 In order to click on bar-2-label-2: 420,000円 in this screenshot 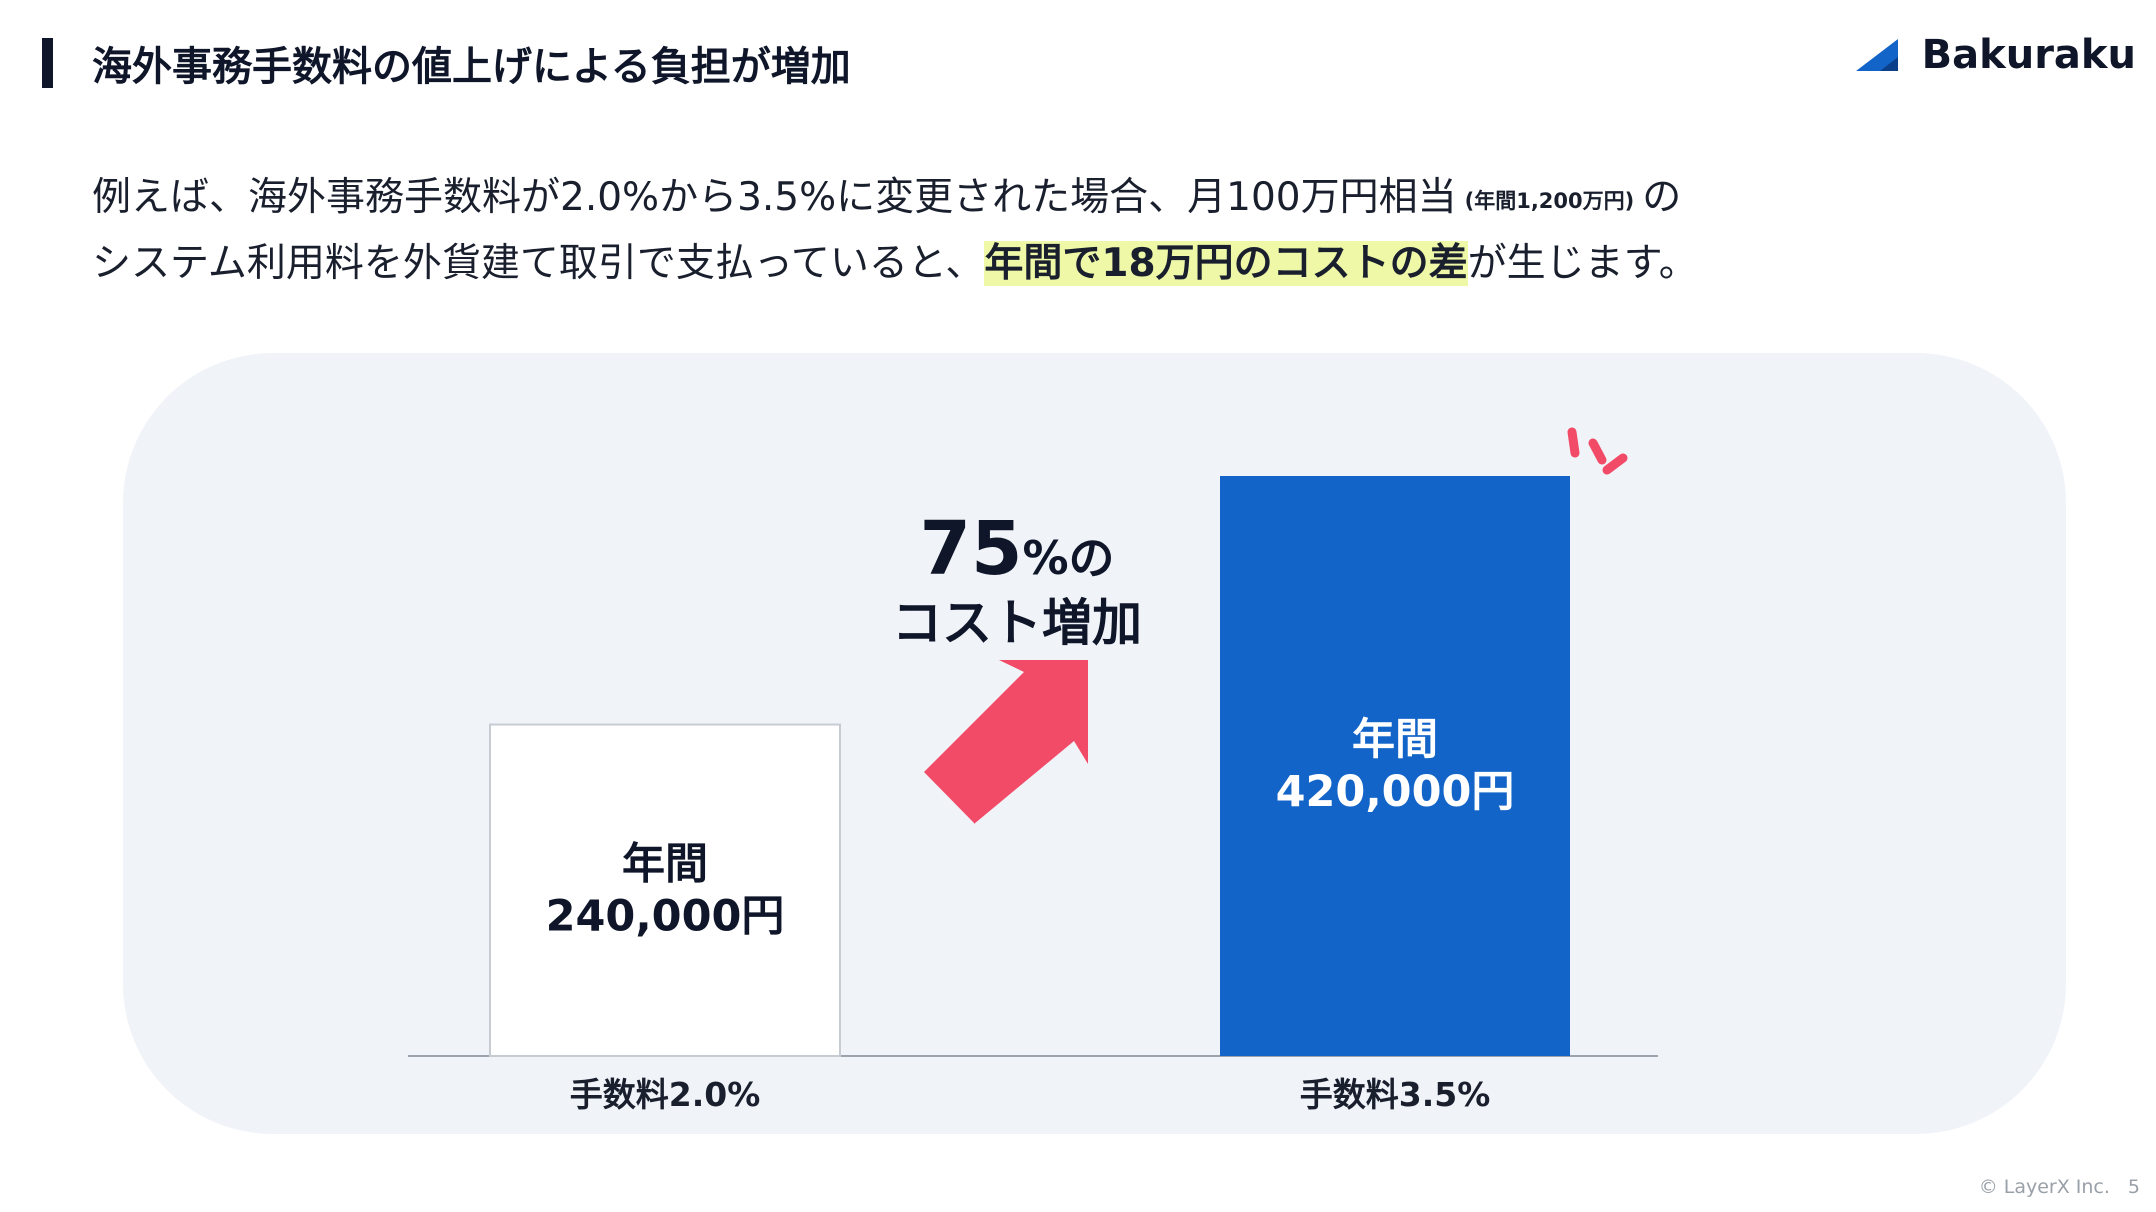, I will do `click(1395, 792)`.